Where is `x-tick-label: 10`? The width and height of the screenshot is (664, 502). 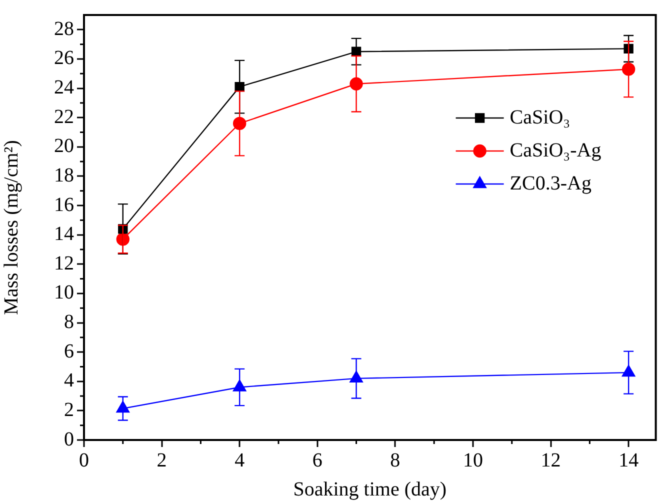 x-tick-label: 10 is located at coordinates (472, 460).